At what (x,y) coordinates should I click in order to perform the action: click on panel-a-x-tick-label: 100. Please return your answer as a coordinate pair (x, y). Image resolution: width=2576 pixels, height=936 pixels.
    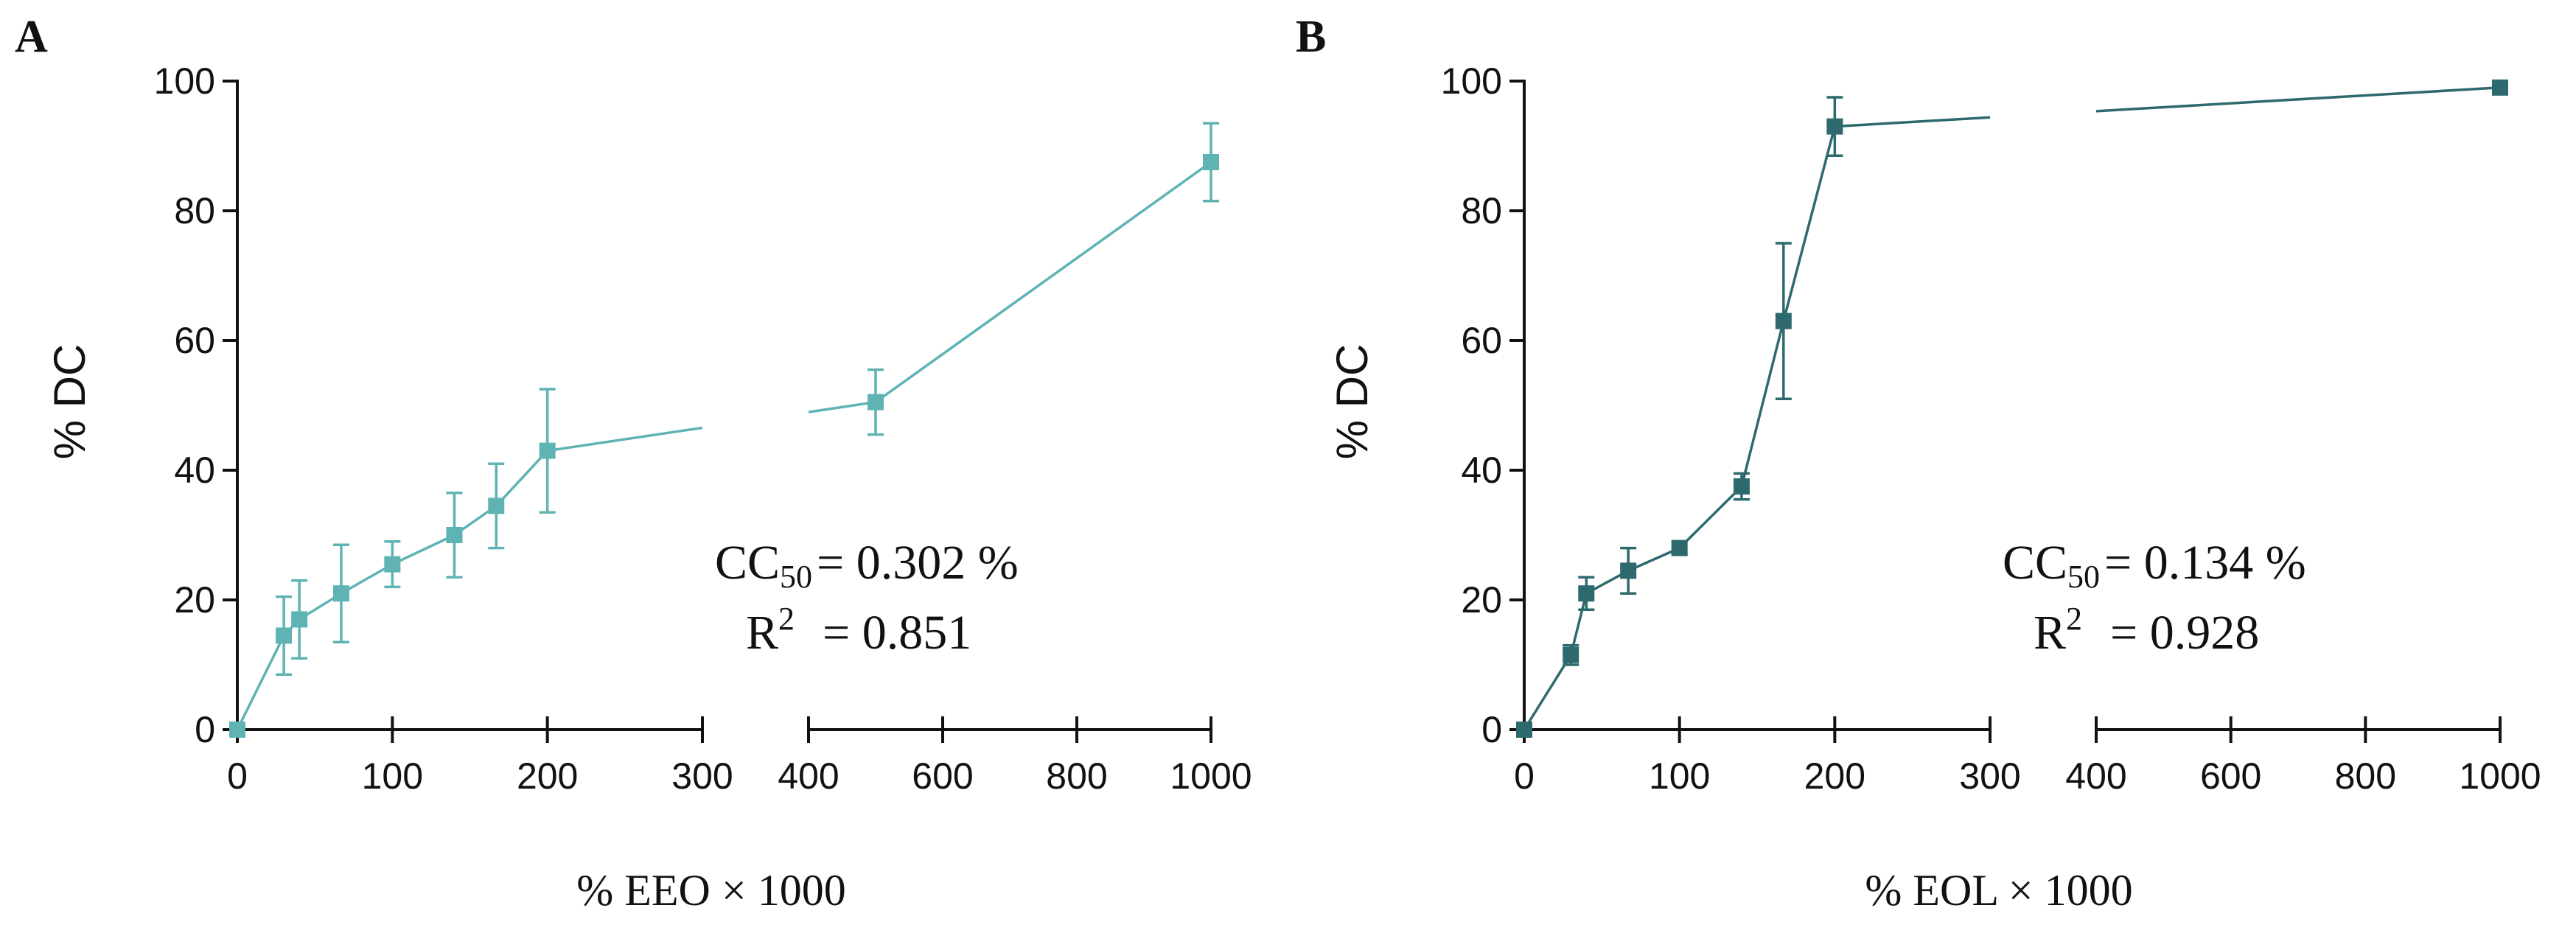
    Looking at the image, I should click on (393, 776).